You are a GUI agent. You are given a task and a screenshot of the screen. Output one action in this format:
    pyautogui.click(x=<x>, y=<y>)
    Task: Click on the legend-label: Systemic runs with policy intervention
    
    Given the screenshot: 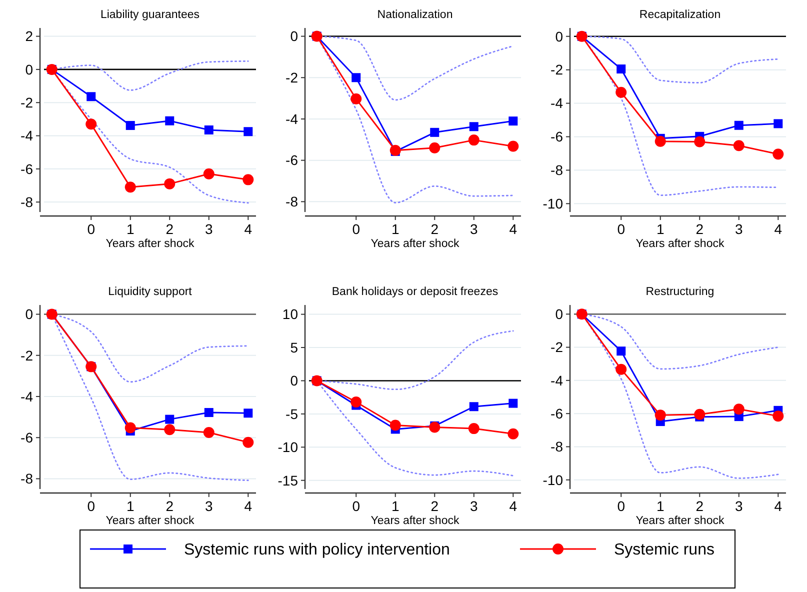 What is the action you would take?
    pyautogui.click(x=317, y=550)
    